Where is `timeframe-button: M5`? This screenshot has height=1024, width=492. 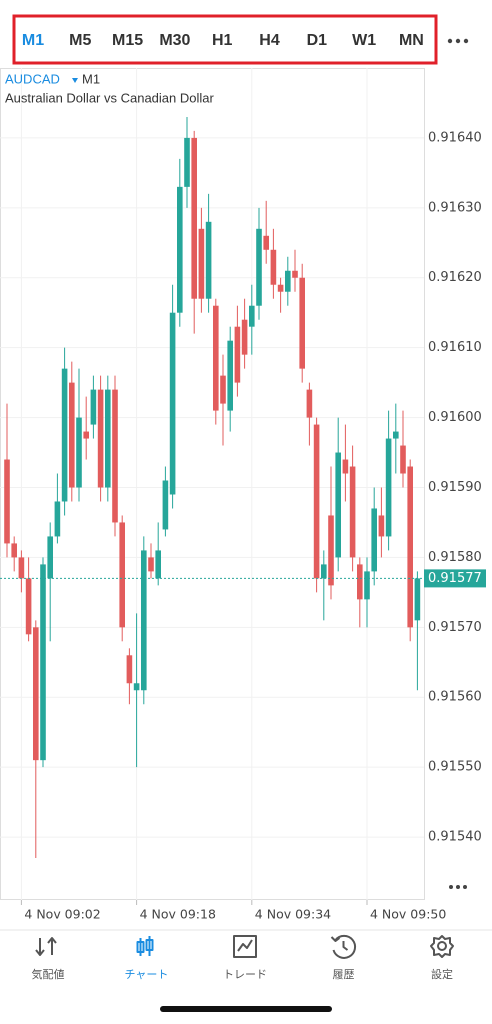 timeframe-button: M5 is located at coordinates (80, 40).